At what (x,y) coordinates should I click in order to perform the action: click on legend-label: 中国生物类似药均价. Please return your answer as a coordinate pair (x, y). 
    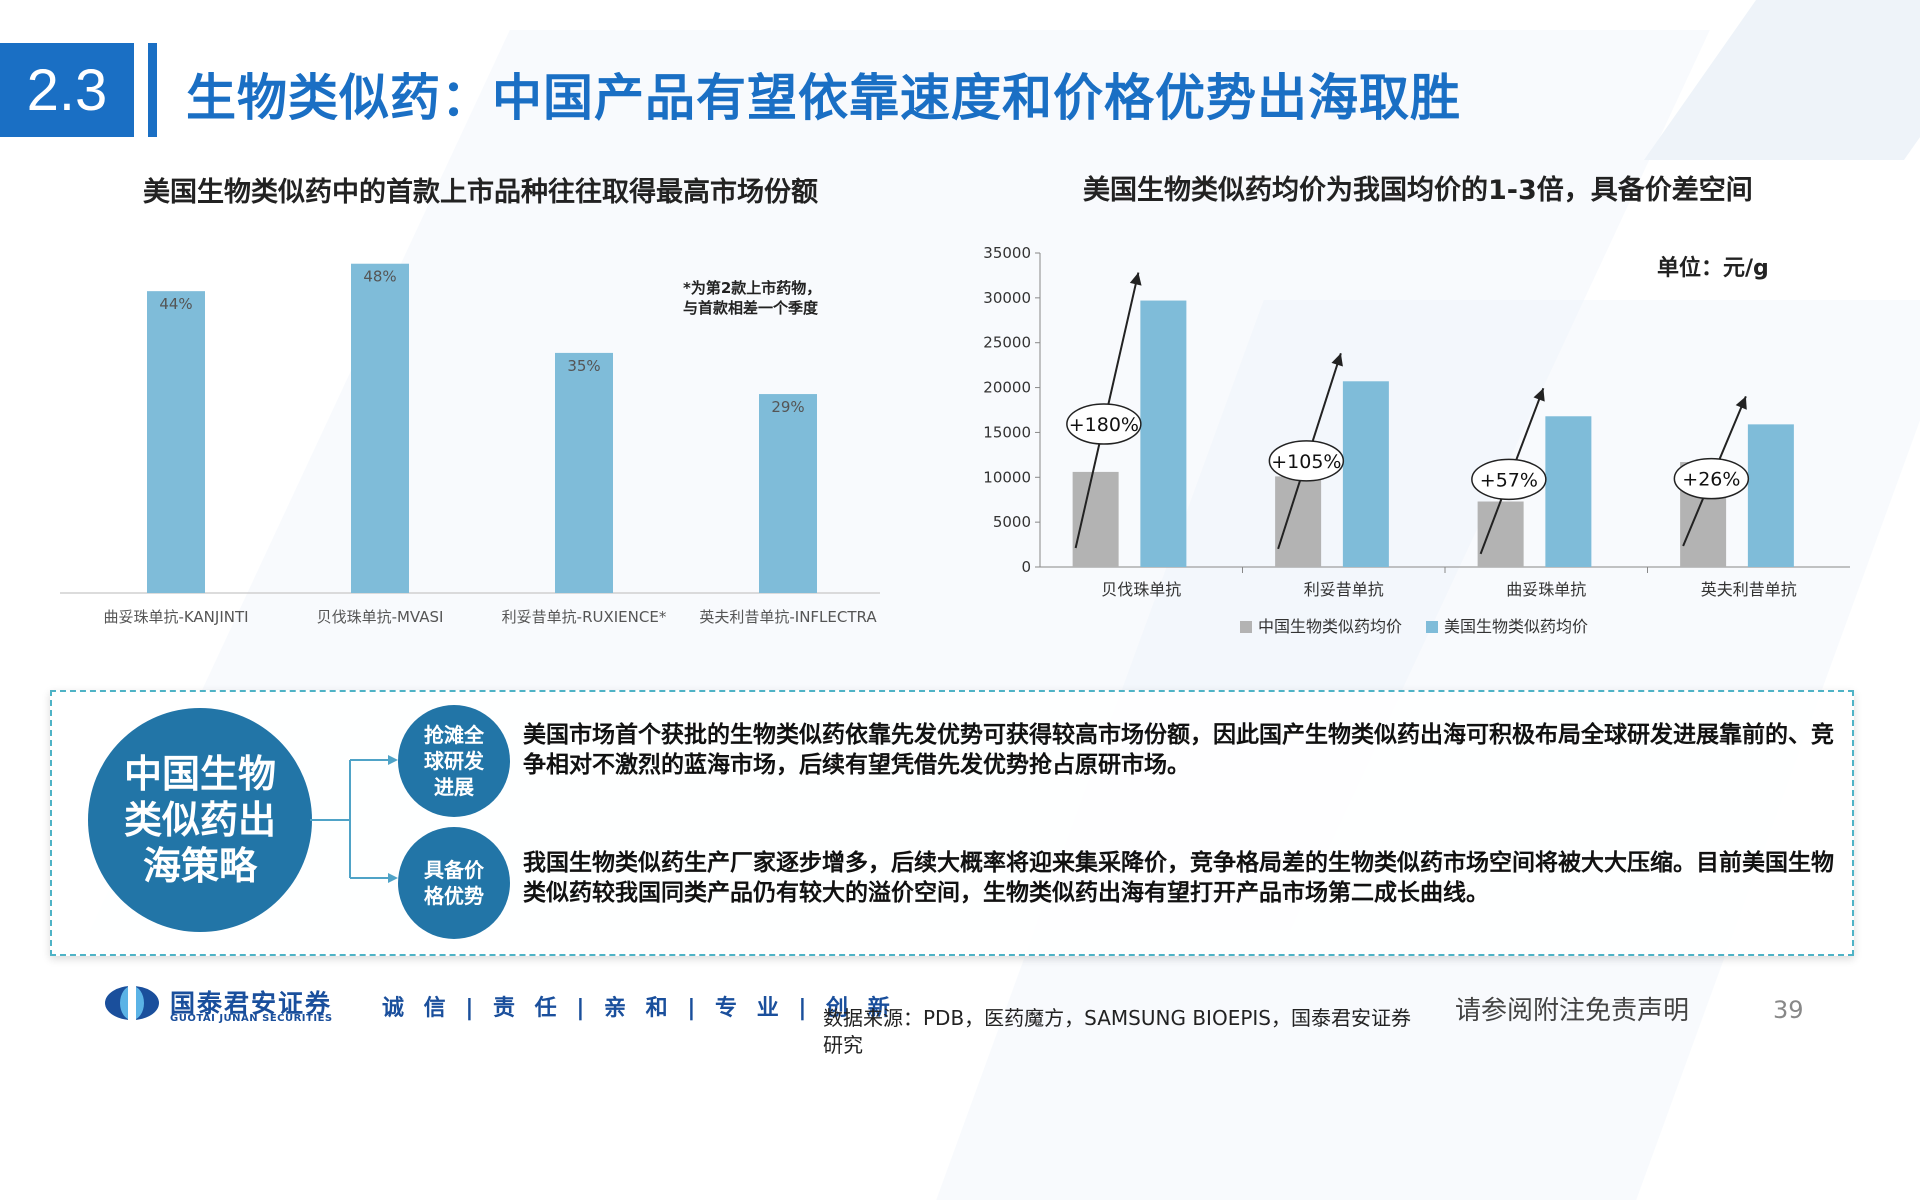
    Looking at the image, I should click on (1330, 626).